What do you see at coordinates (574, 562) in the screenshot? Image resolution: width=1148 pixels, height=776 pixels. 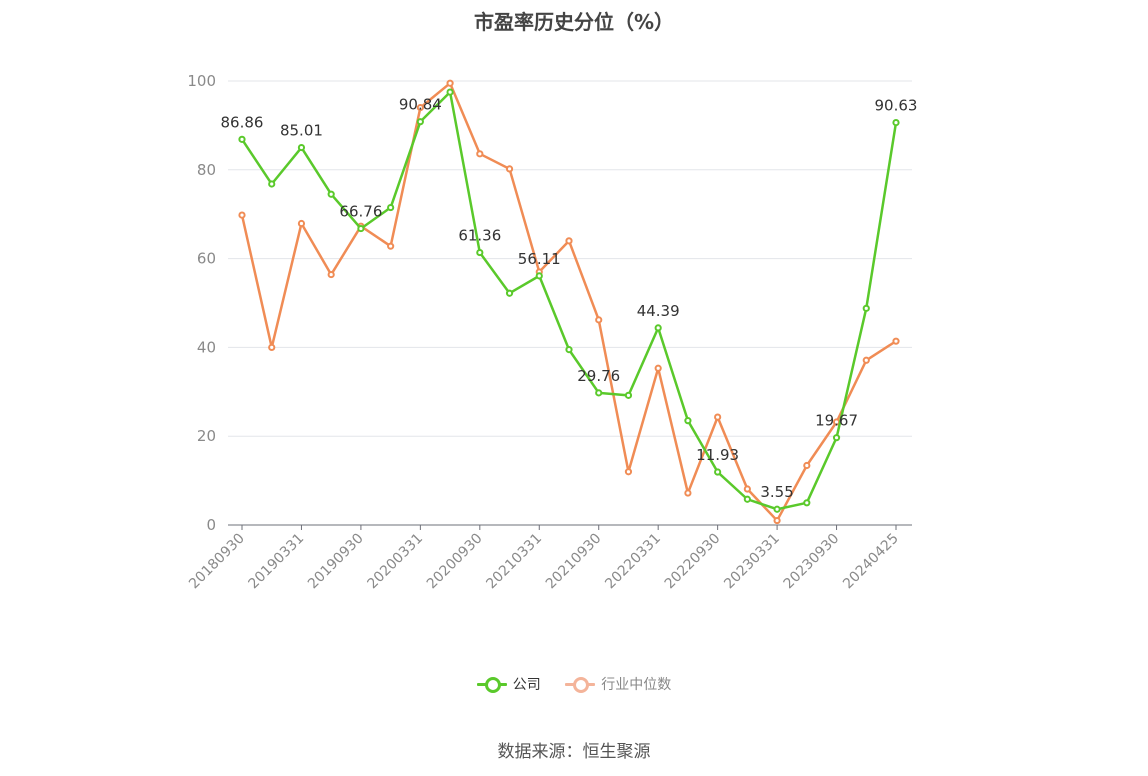 I see `x-tick-label: 20210930` at bounding box center [574, 562].